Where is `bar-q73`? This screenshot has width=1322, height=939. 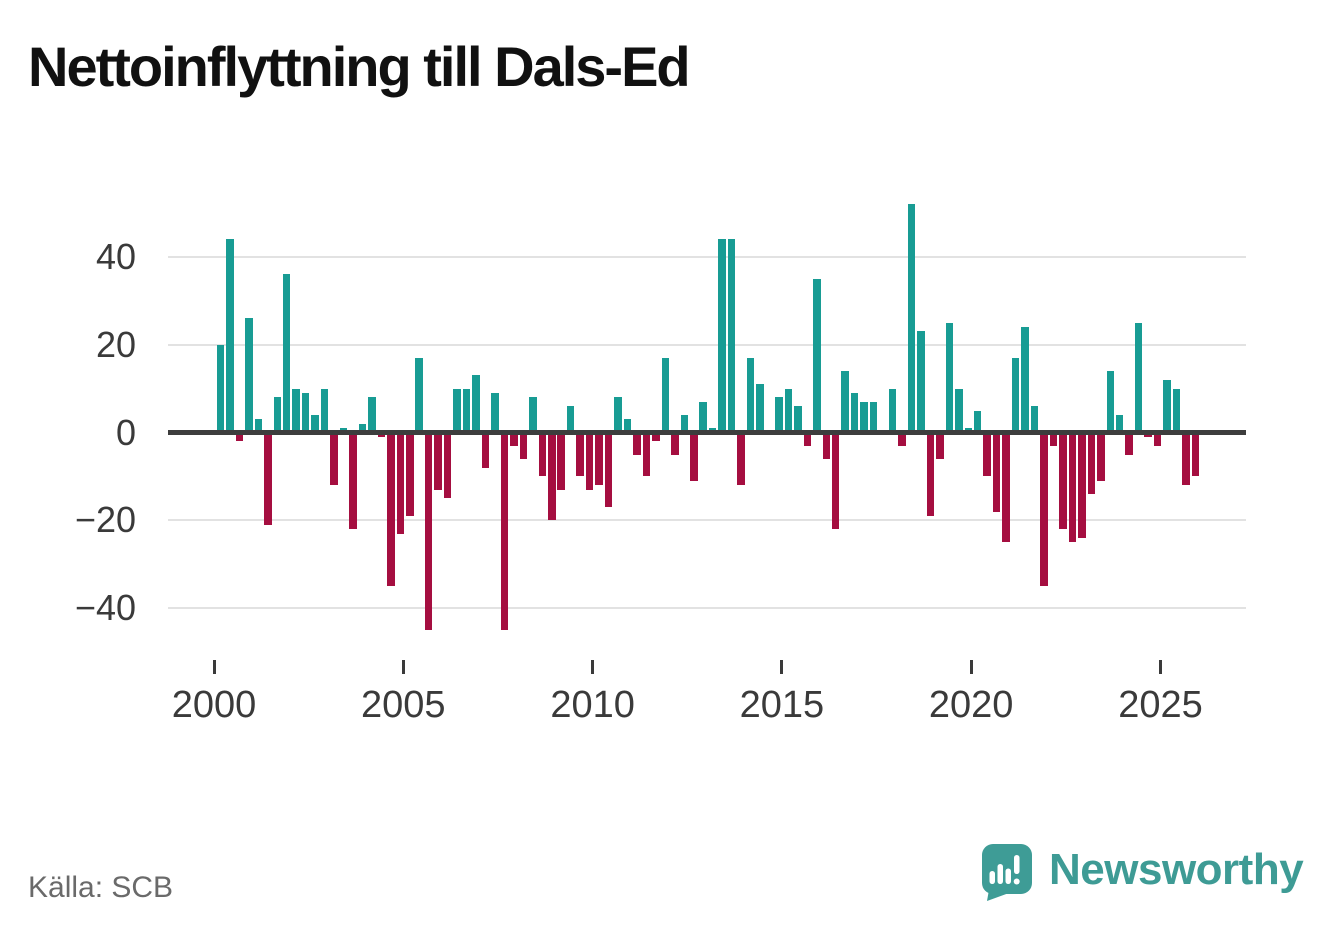
bar-q73 is located at coordinates (911, 318).